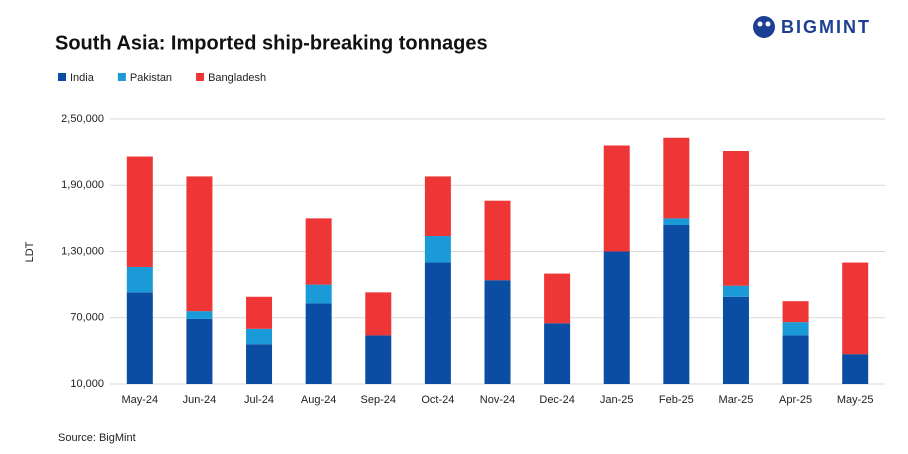 Image resolution: width=908 pixels, height=454 pixels. Describe the element at coordinates (497, 400) in the screenshot. I see `x-tick-label: Nov-24` at that location.